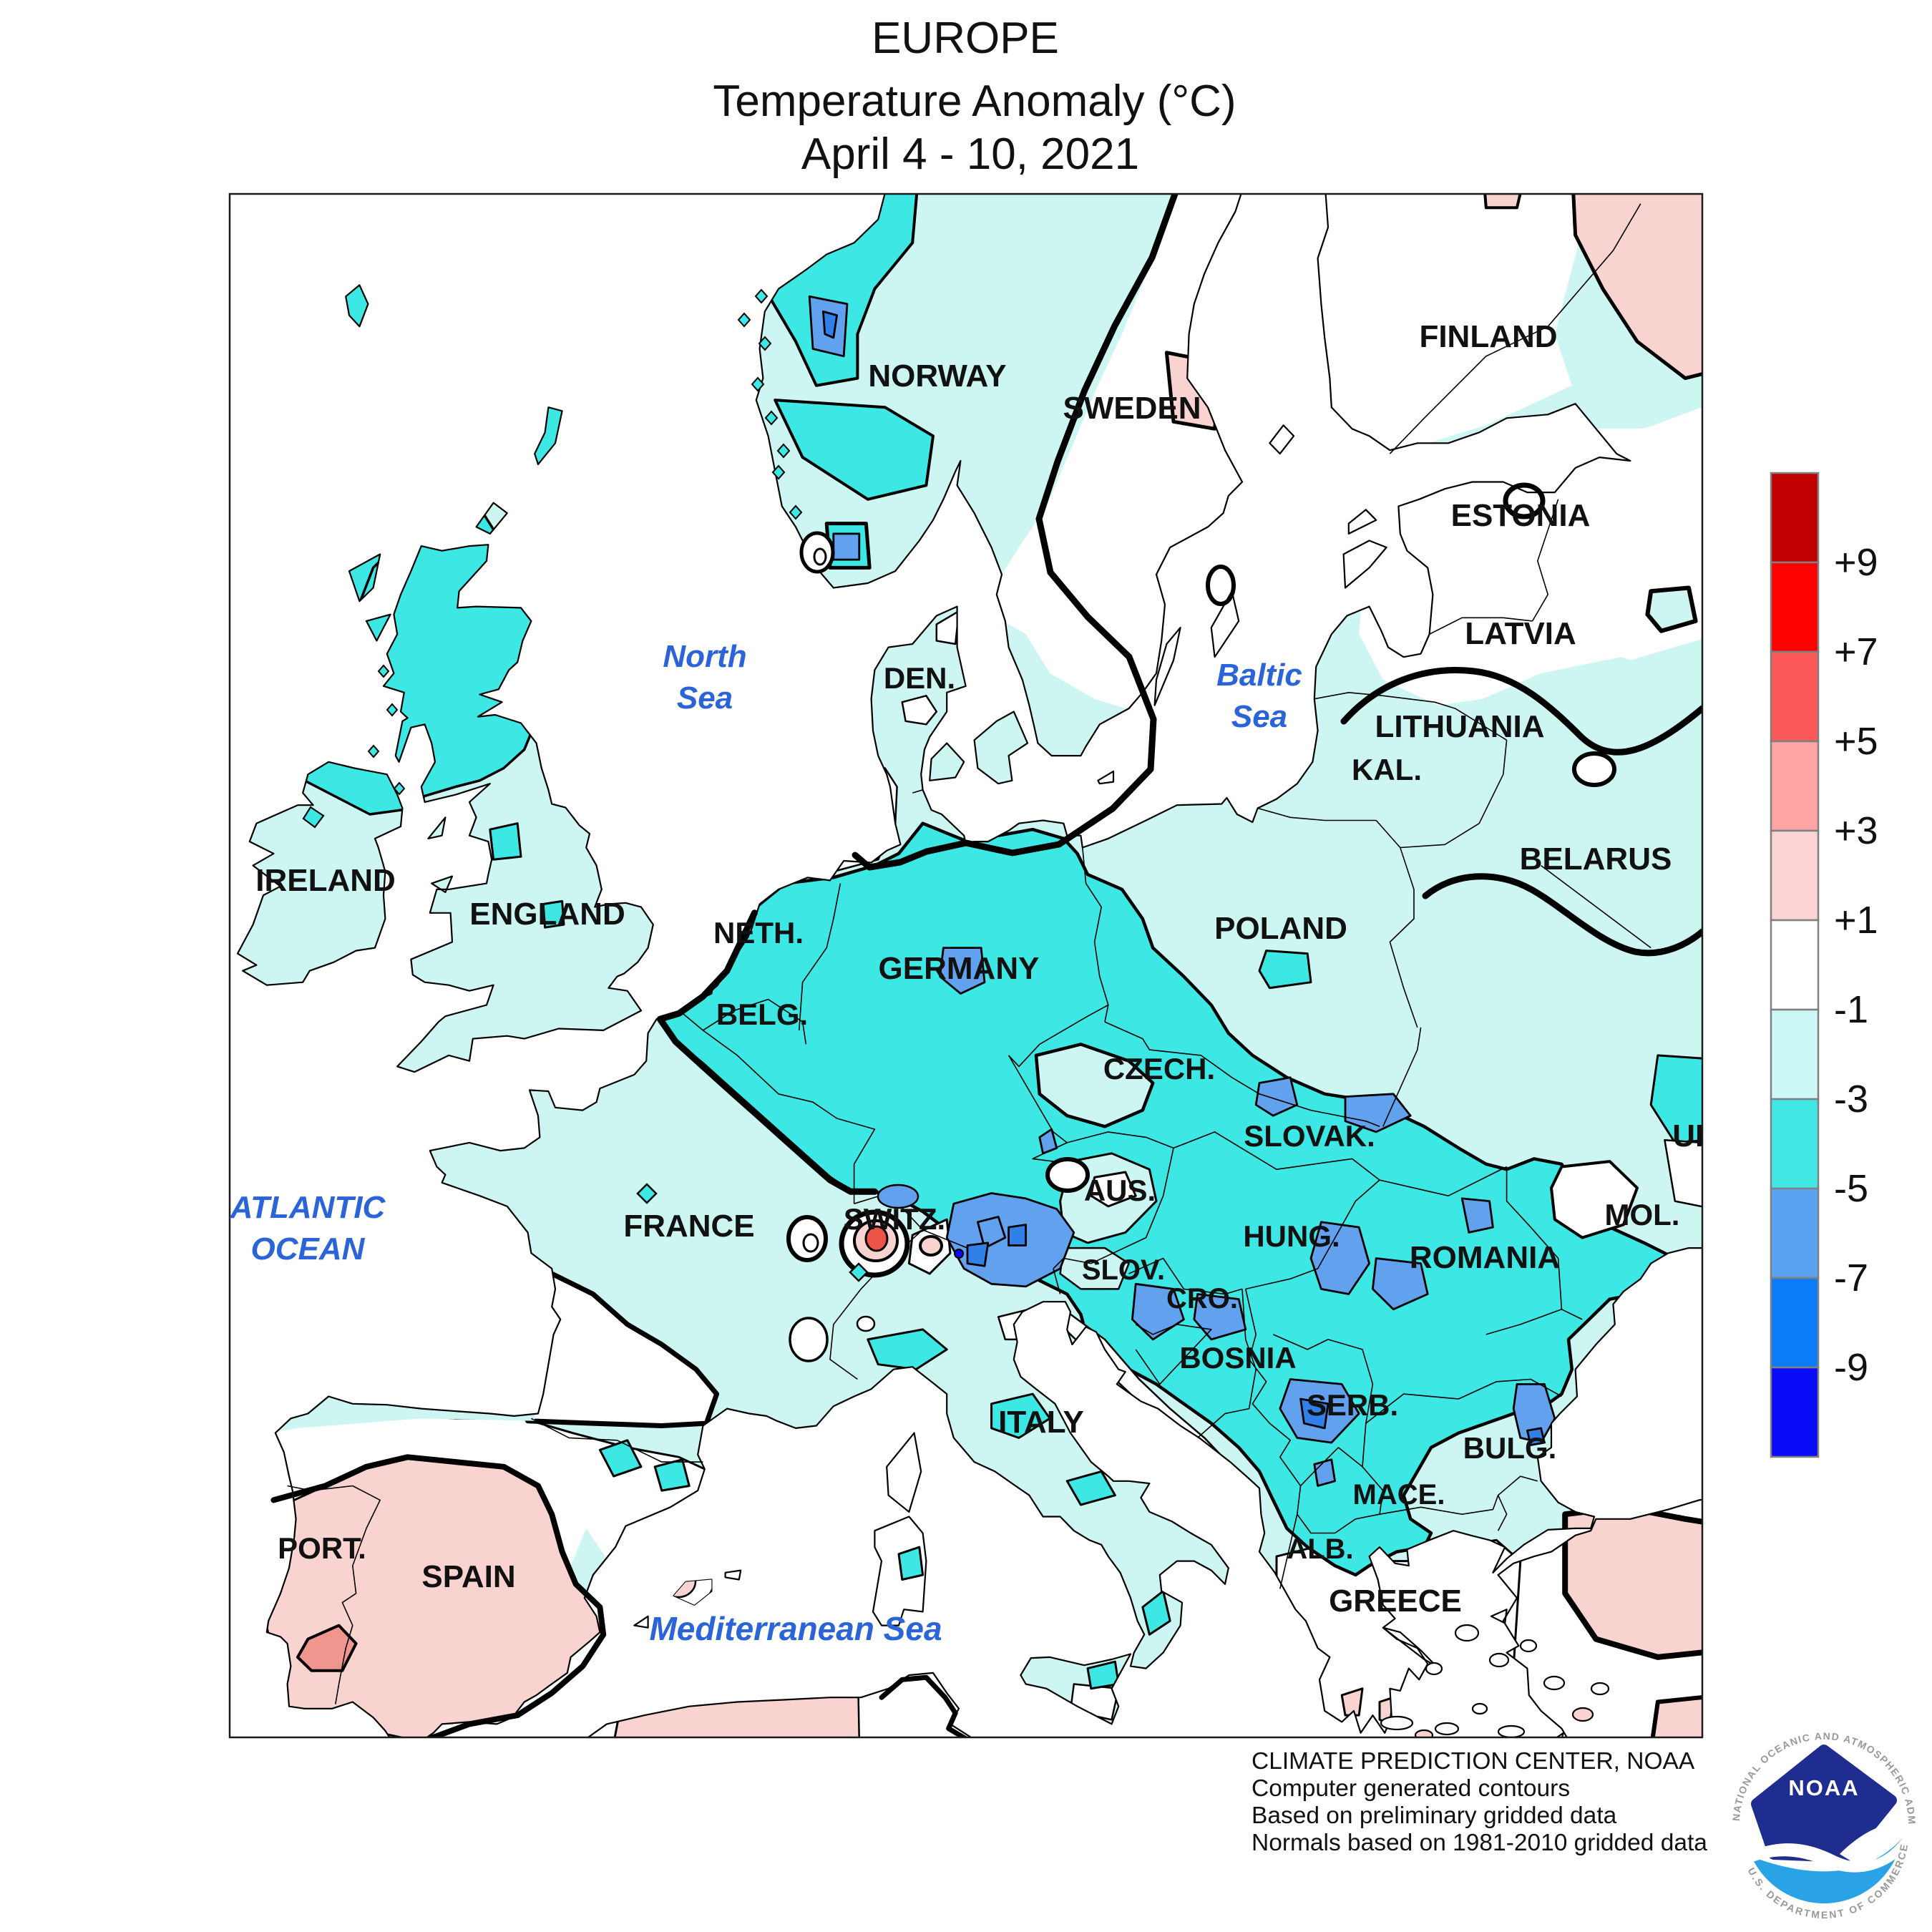 The height and width of the screenshot is (1932, 1932). What do you see at coordinates (1434, 1815) in the screenshot?
I see `svg-text:Based on preliminary gridded d: Based on preliminary gridded data` at bounding box center [1434, 1815].